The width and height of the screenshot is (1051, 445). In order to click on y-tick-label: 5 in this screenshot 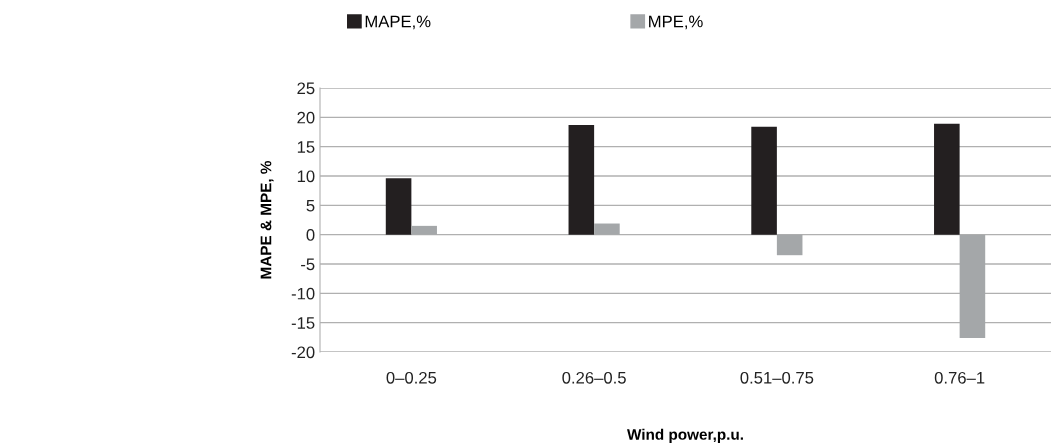, I will do `click(310, 205)`.